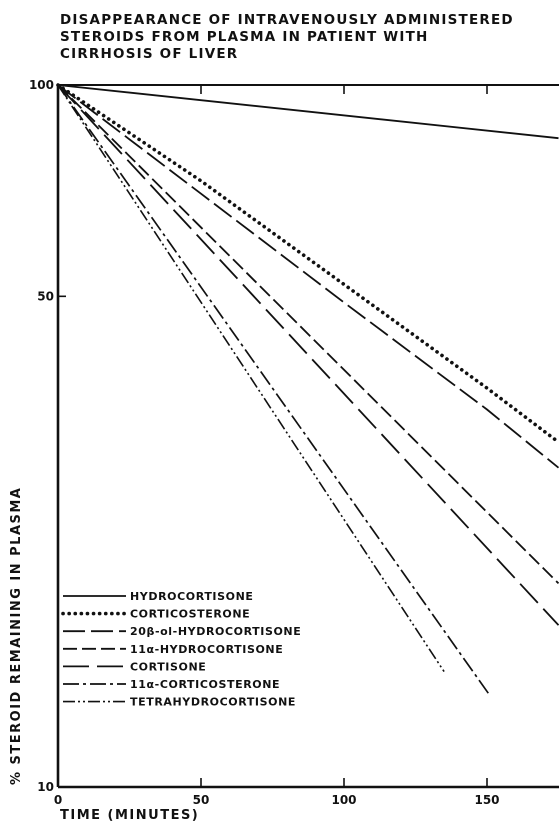  I want to click on legend-label: CORTISONE, so click(168, 666).